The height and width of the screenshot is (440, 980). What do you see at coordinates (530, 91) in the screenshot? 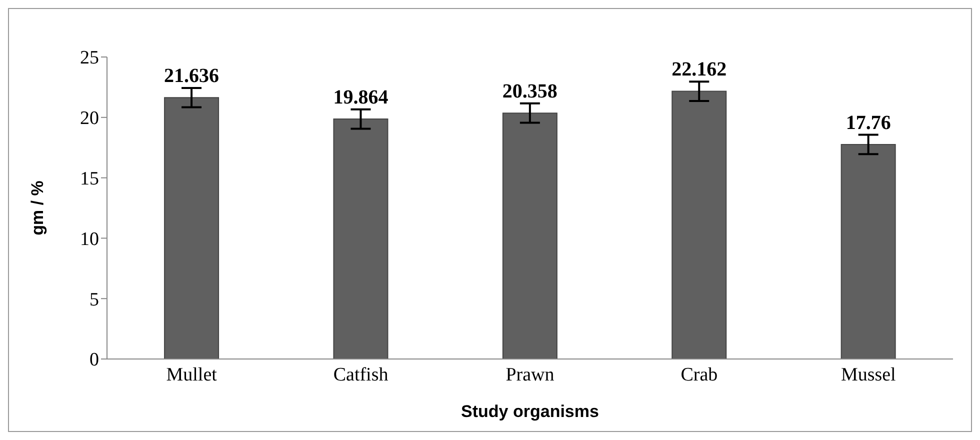
I see `data-label: 20.358` at bounding box center [530, 91].